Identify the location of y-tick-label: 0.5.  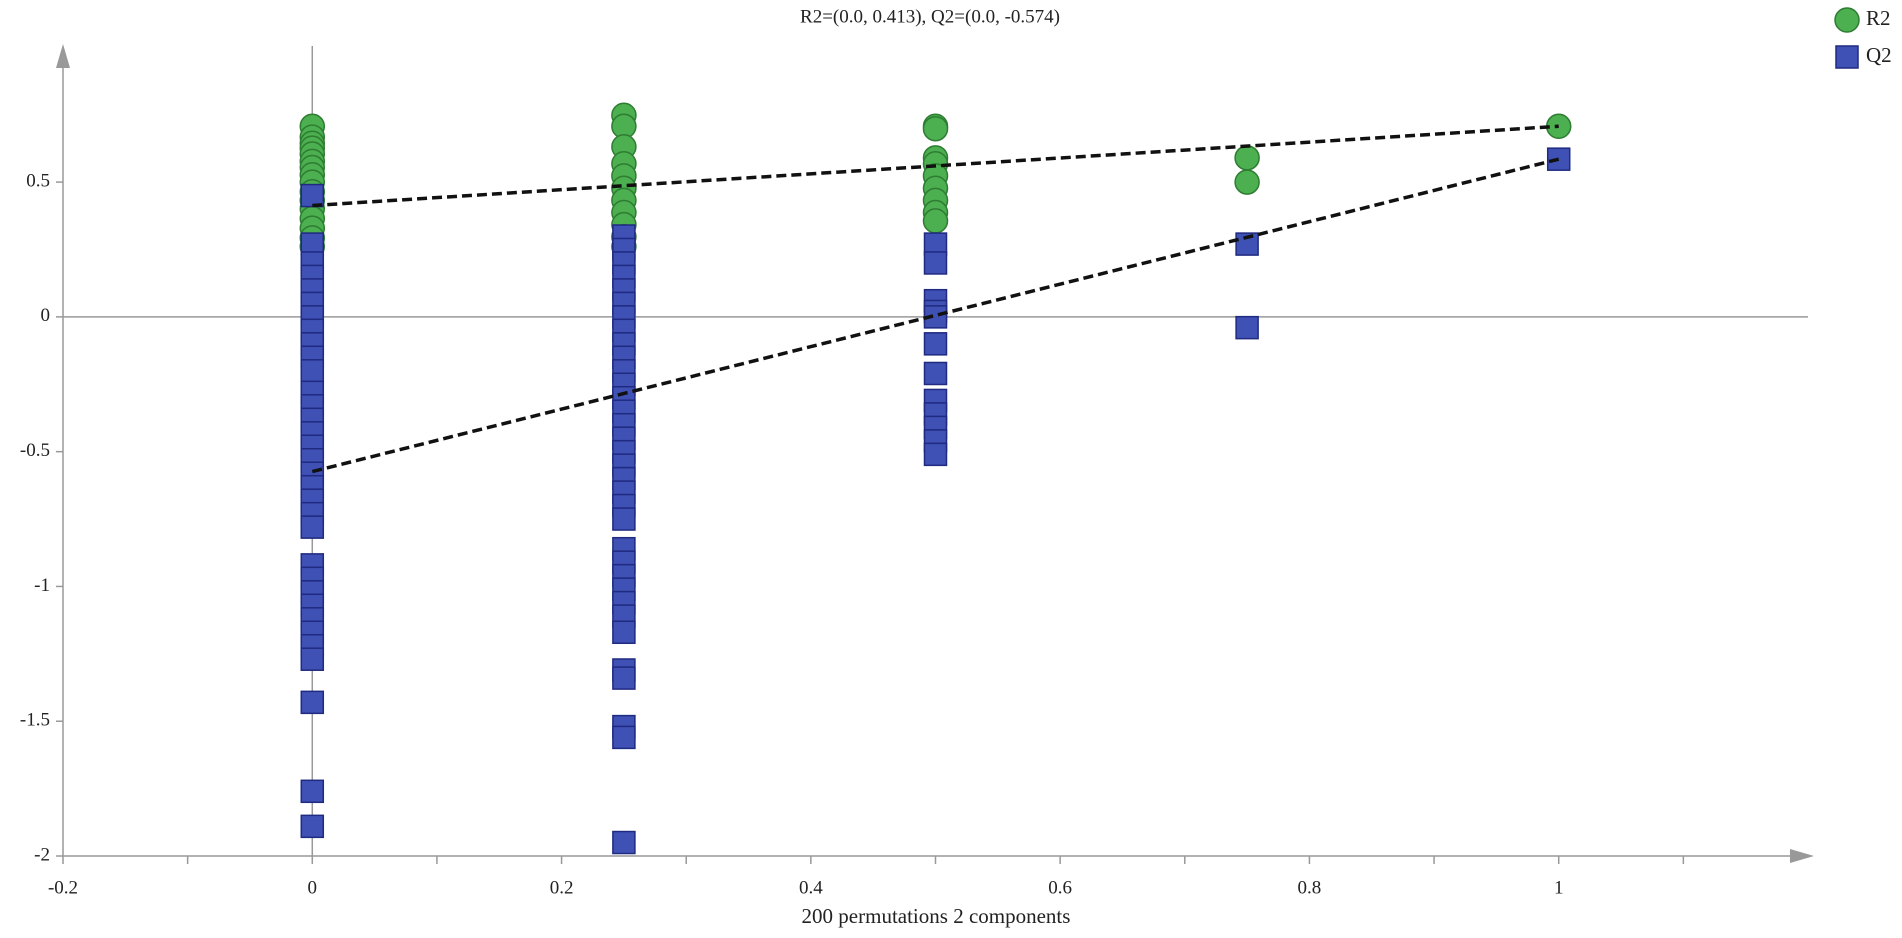
(38, 180).